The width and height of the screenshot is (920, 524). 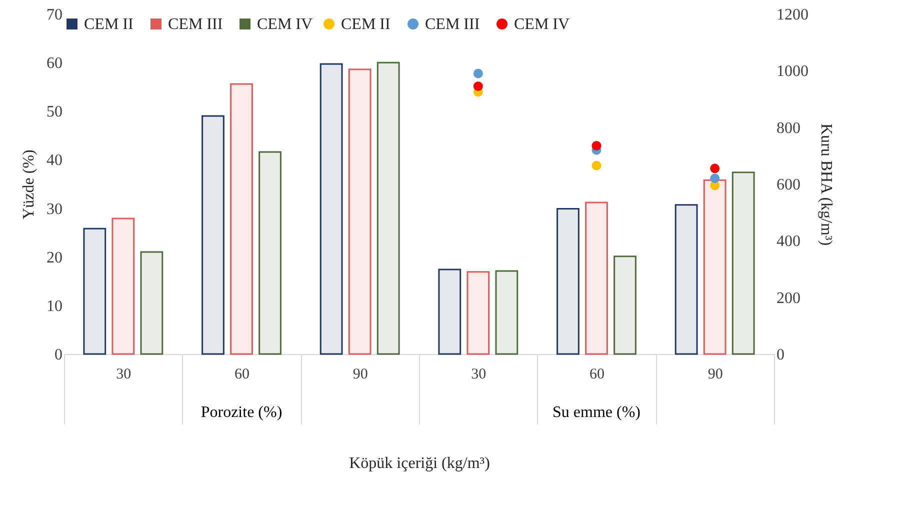 I want to click on y2-tick-label: 800, so click(x=788, y=128).